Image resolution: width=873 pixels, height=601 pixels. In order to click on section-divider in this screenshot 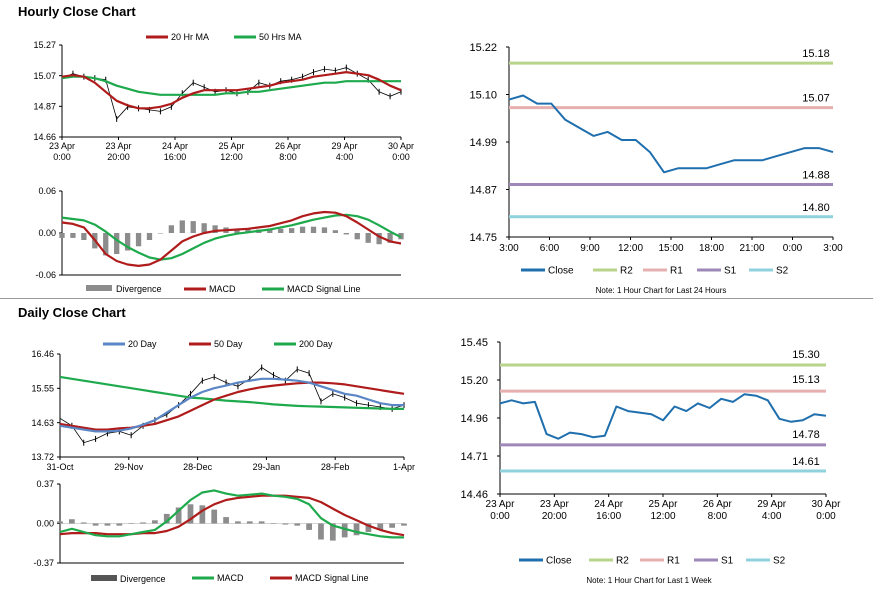, I will do `click(436, 298)`.